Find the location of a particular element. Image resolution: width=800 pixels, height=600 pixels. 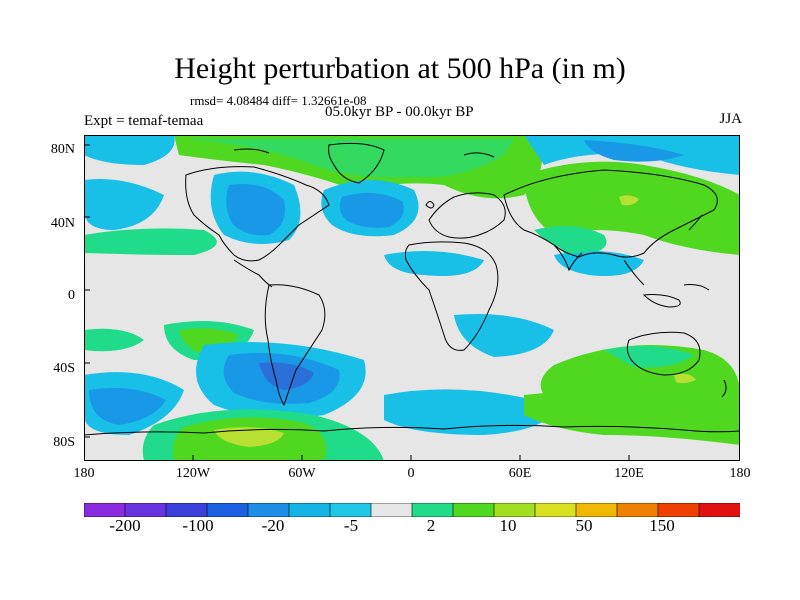

lat-label-40n: 40N is located at coordinates (62, 223).